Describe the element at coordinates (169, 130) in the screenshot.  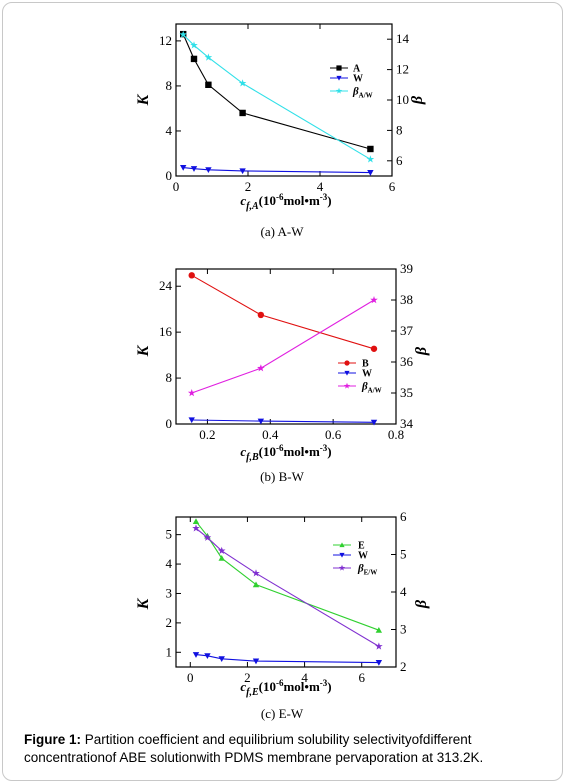
I see `y-left-tick-label: 4` at that location.